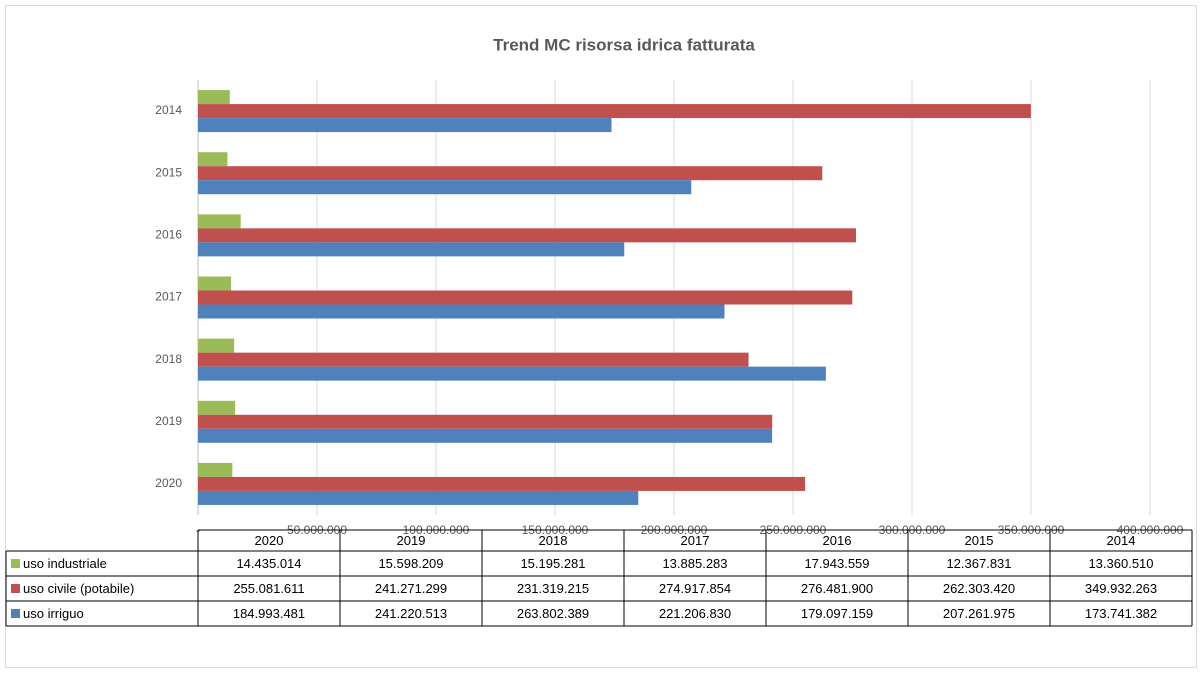 The image size is (1202, 673). What do you see at coordinates (168, 483) in the screenshot?
I see `y-tick-label: 2020` at bounding box center [168, 483].